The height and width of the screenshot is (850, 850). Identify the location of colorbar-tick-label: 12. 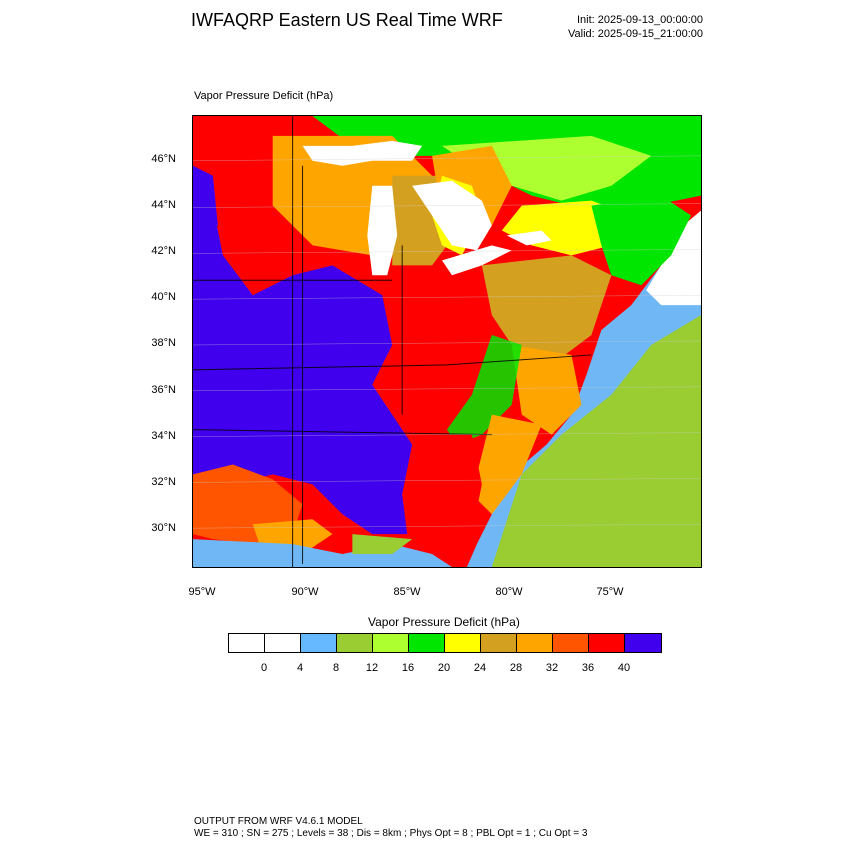
(372, 668).